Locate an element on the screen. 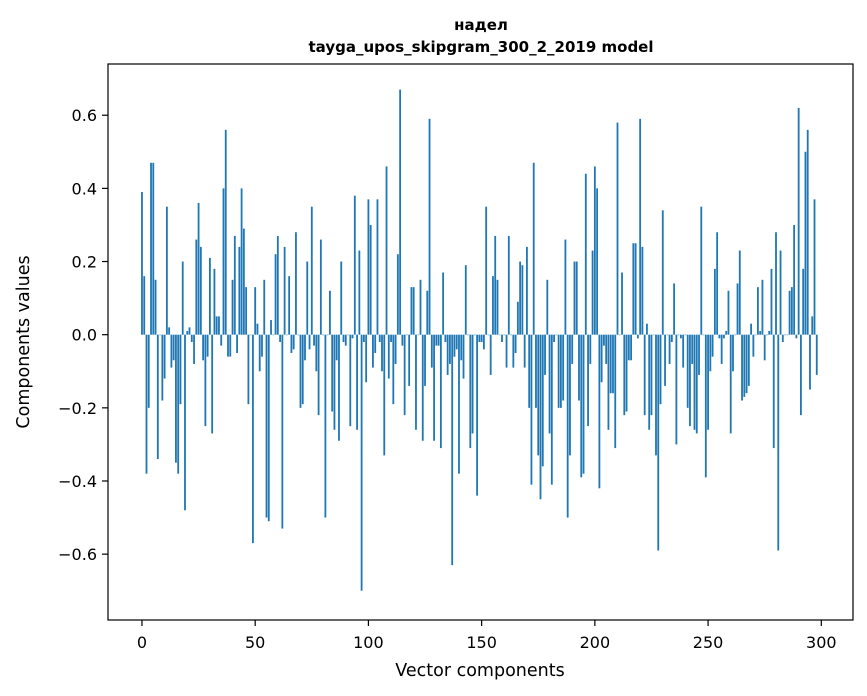  x-axis-label: Vector components is located at coordinates (479, 671).